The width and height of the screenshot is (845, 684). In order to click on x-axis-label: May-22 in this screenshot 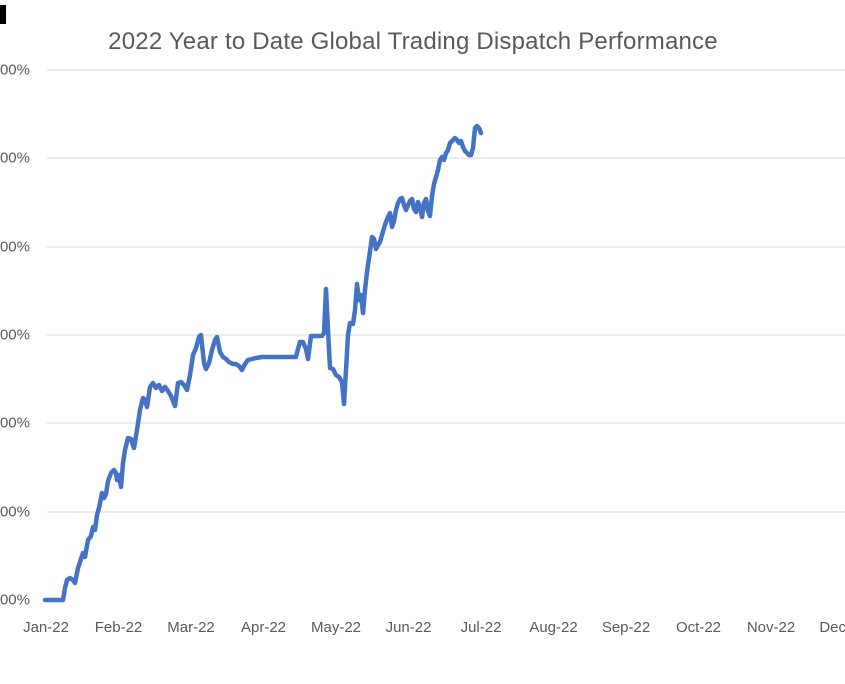, I will do `click(336, 627)`.